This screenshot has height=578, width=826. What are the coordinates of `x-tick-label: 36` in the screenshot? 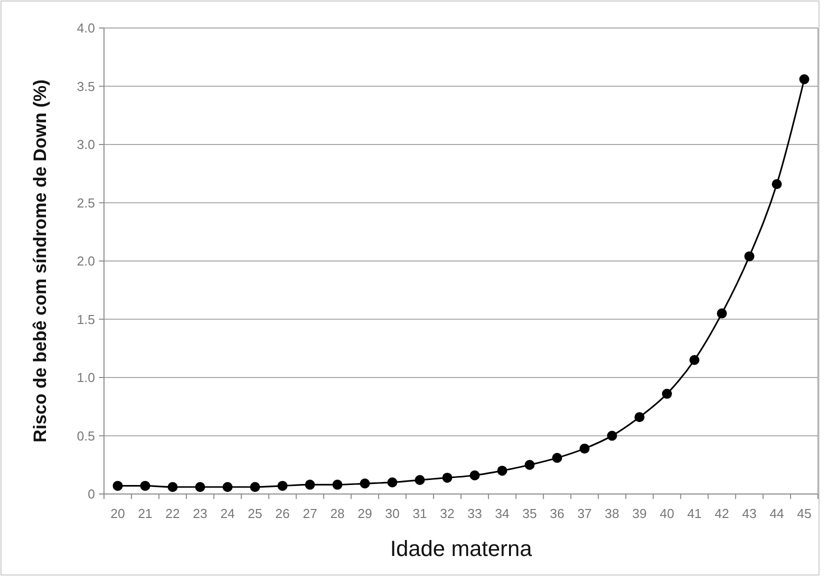 It's located at (557, 513).